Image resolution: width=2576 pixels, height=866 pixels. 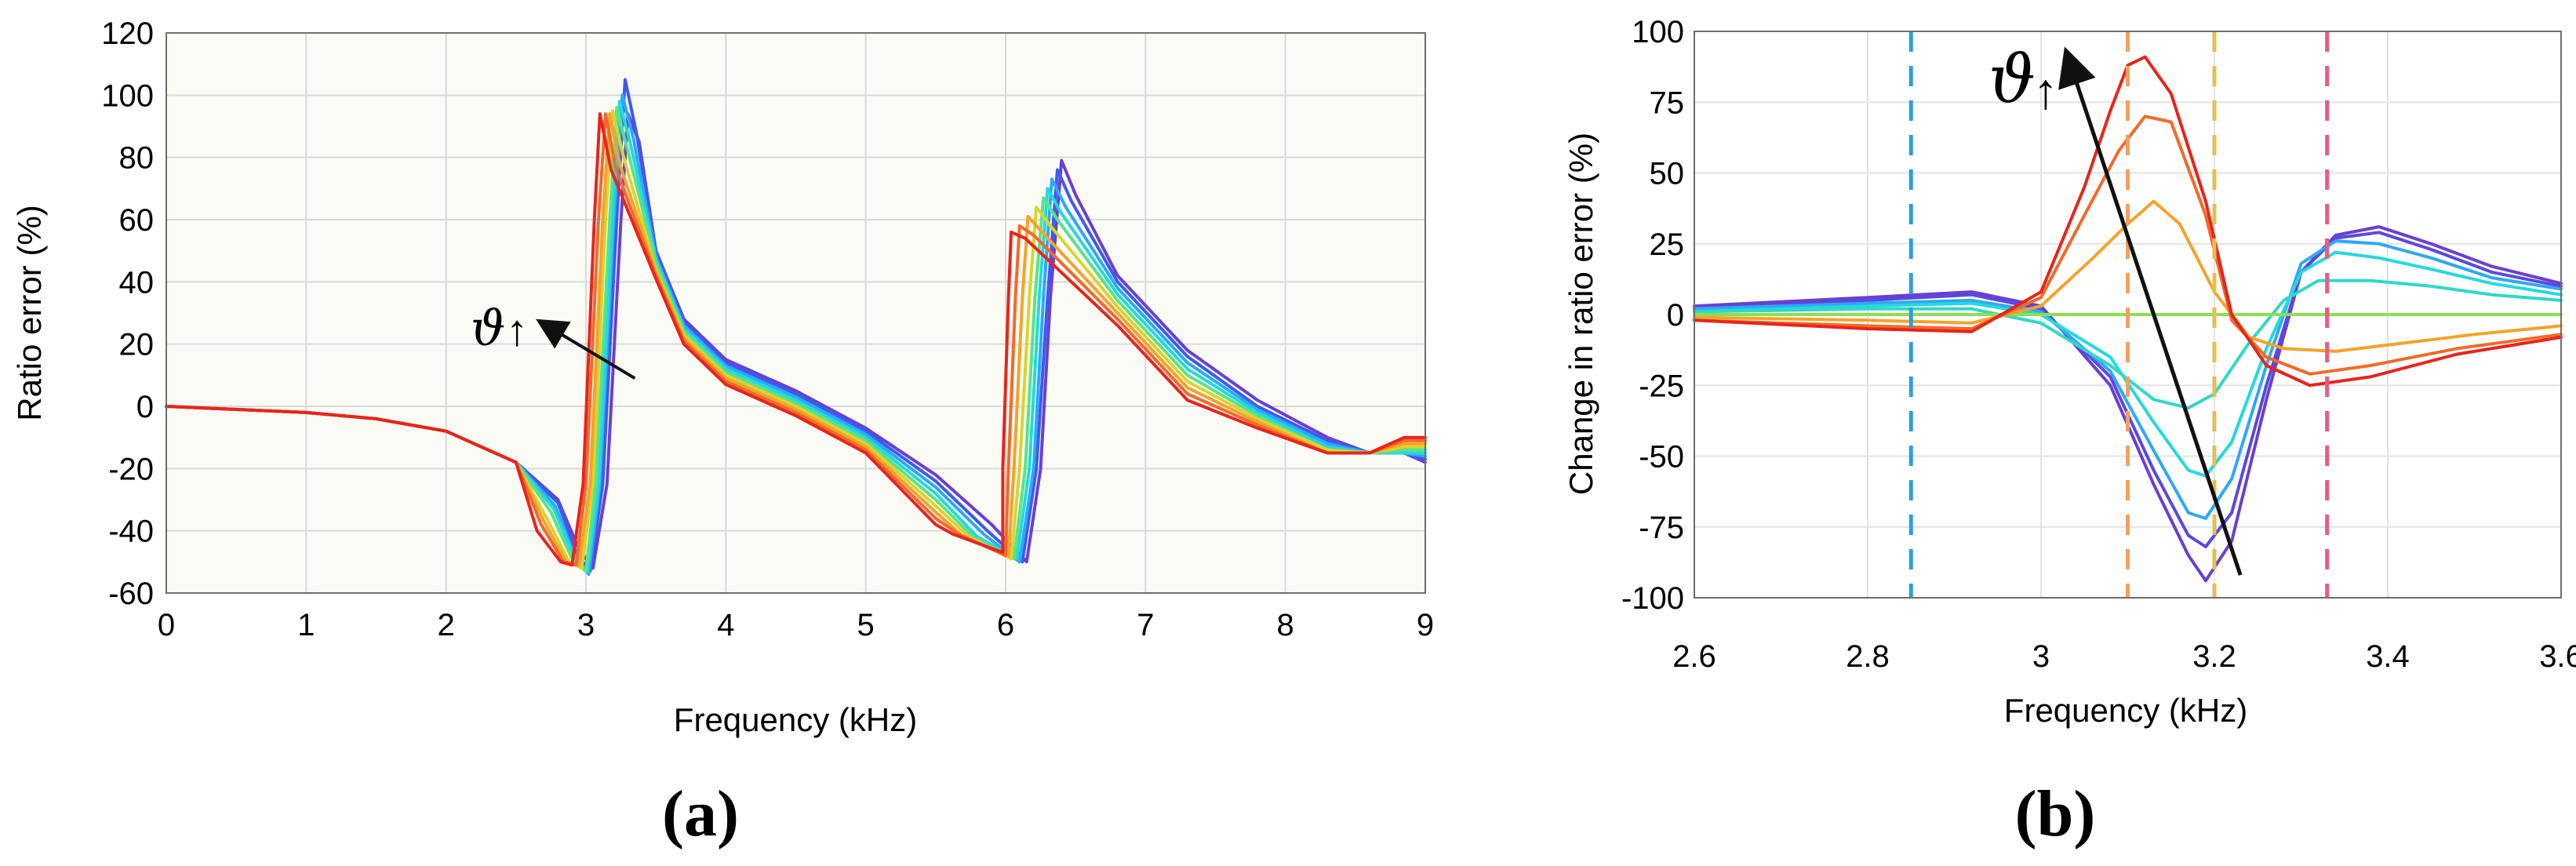 I want to click on x-tick-label: 3.6, so click(x=2557, y=657).